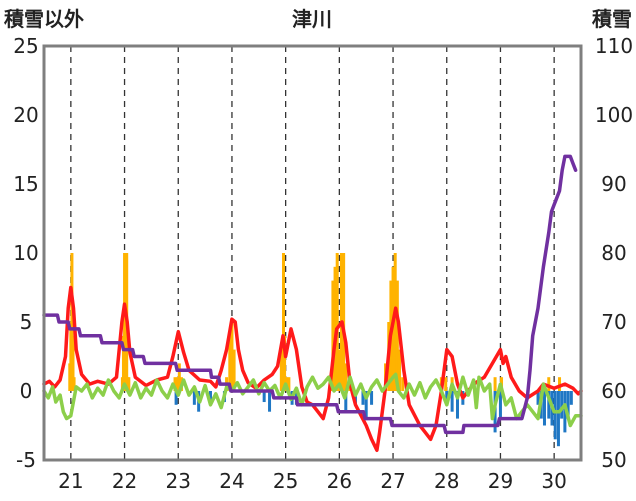 This screenshot has width=636, height=501. I want to click on series-line-green, so click(312, 400).